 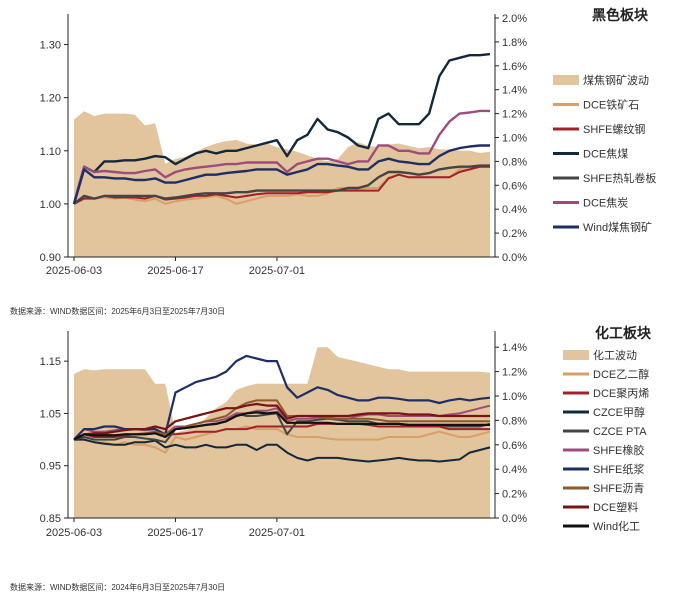 I want to click on volatility-area, so click(x=282, y=184).